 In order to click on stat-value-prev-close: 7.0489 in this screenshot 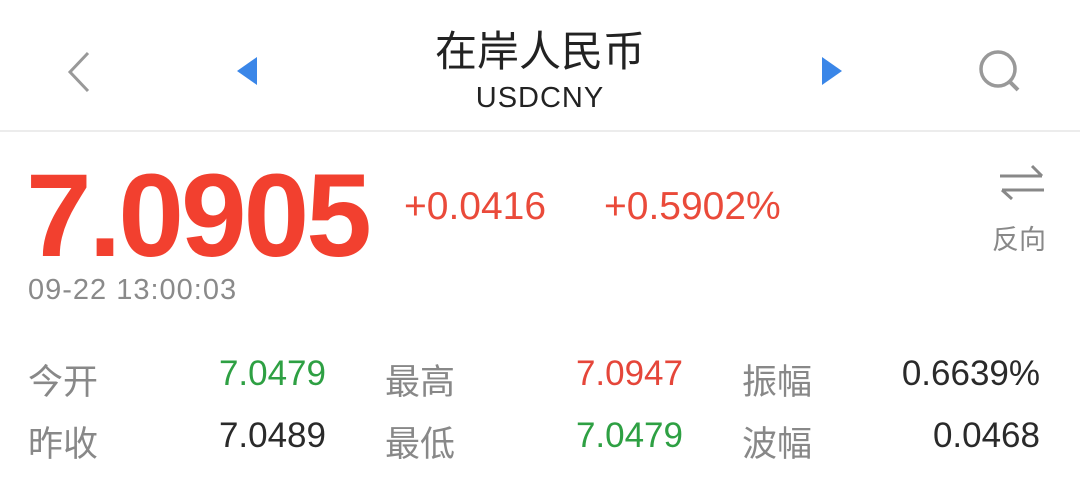, I will do `click(272, 435)`.